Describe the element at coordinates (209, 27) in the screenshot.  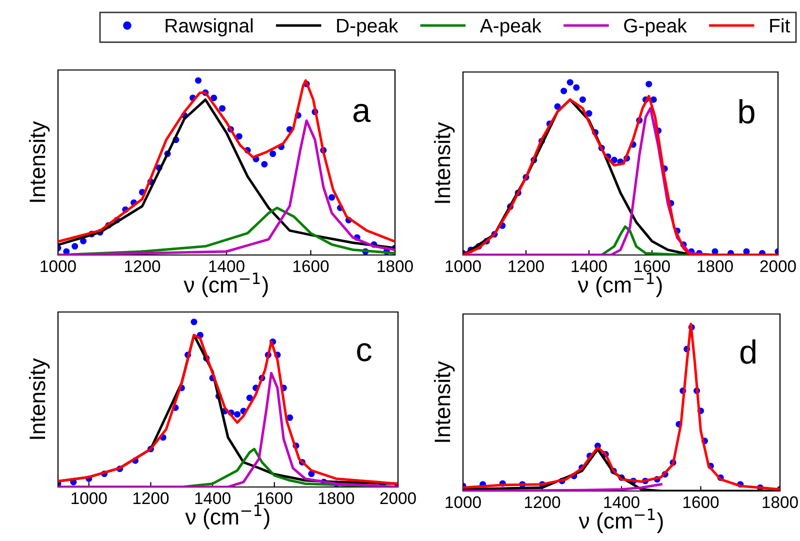
I see `legend-label: Rawsignal` at that location.